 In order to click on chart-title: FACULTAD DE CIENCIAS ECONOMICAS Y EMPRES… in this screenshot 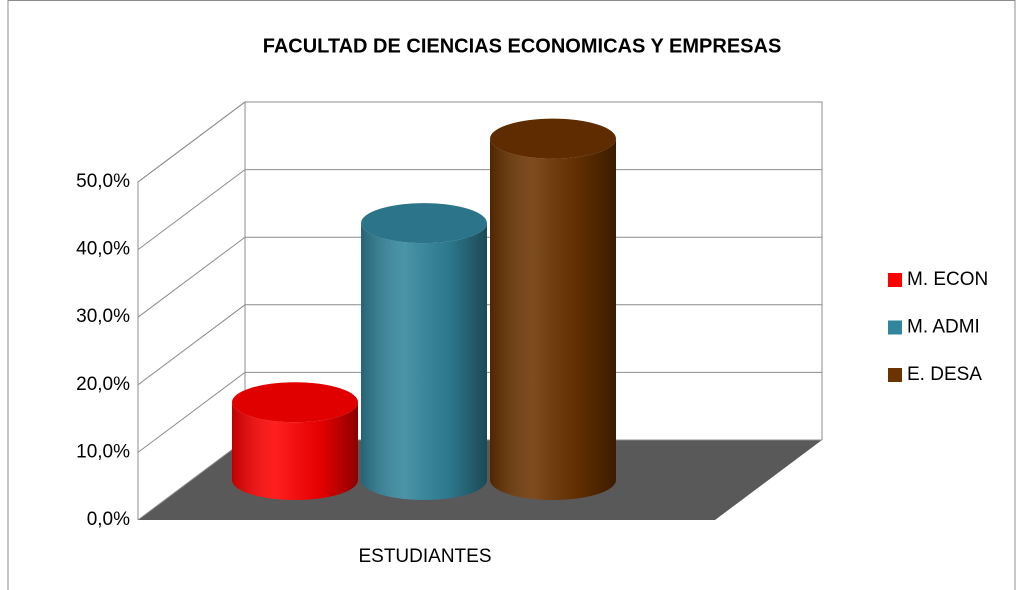, I will do `click(522, 46)`.